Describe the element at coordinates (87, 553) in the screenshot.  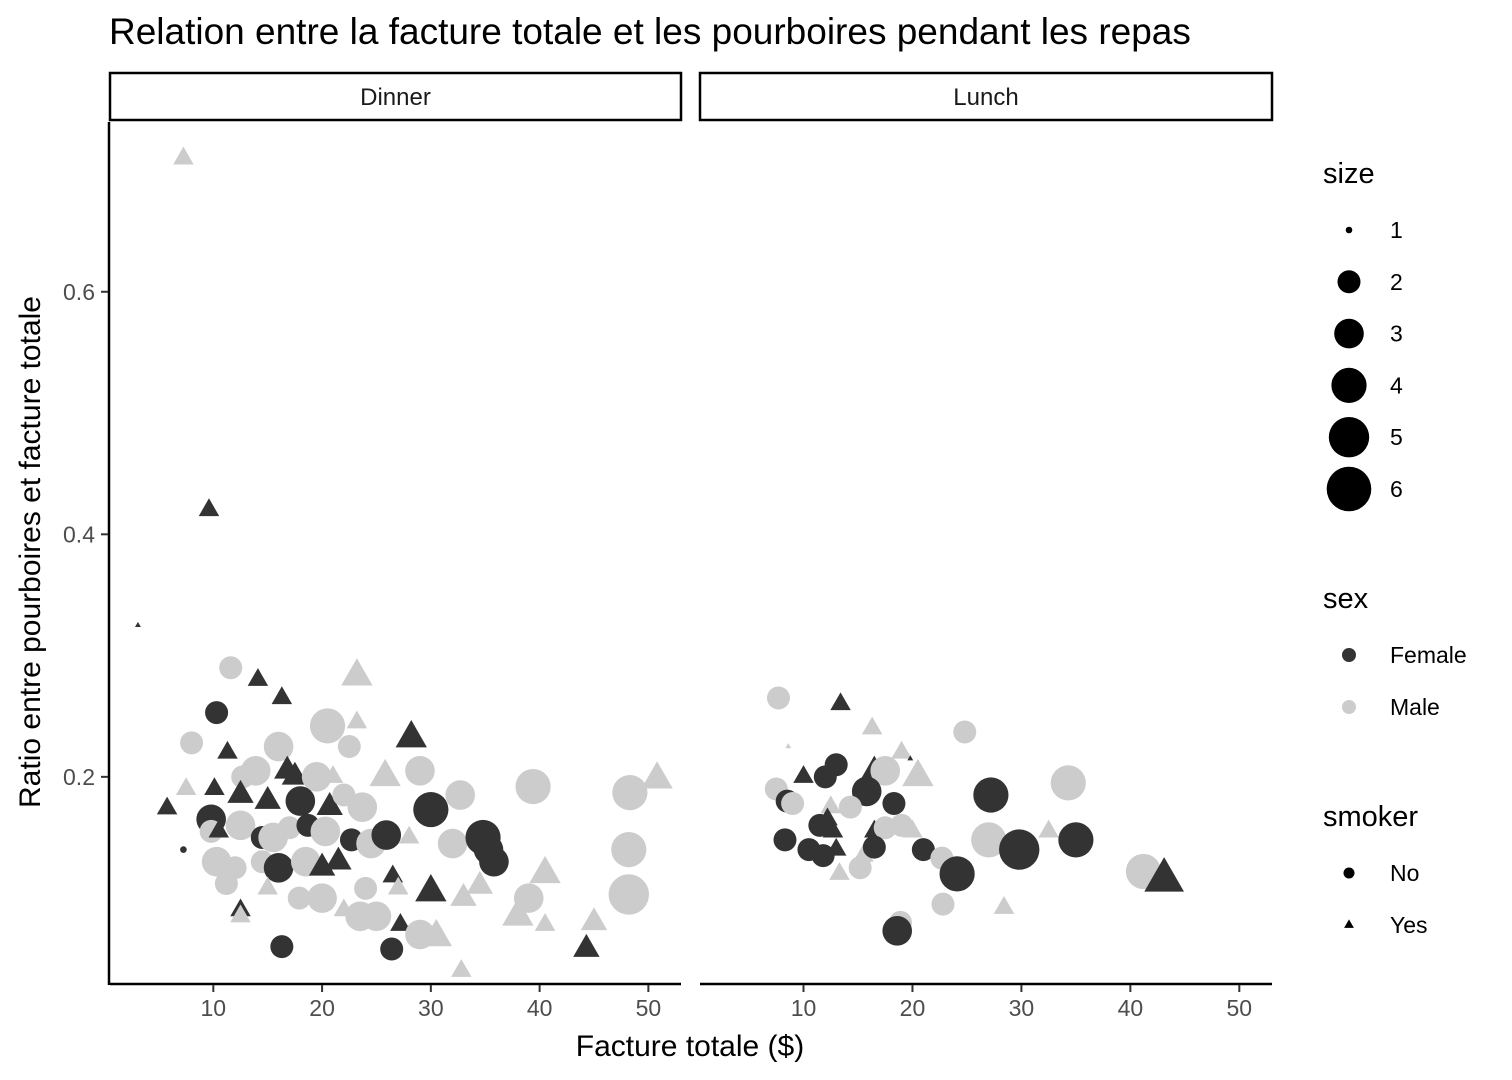
I see `y-axis: 0.2 0.4 0.6` at that location.